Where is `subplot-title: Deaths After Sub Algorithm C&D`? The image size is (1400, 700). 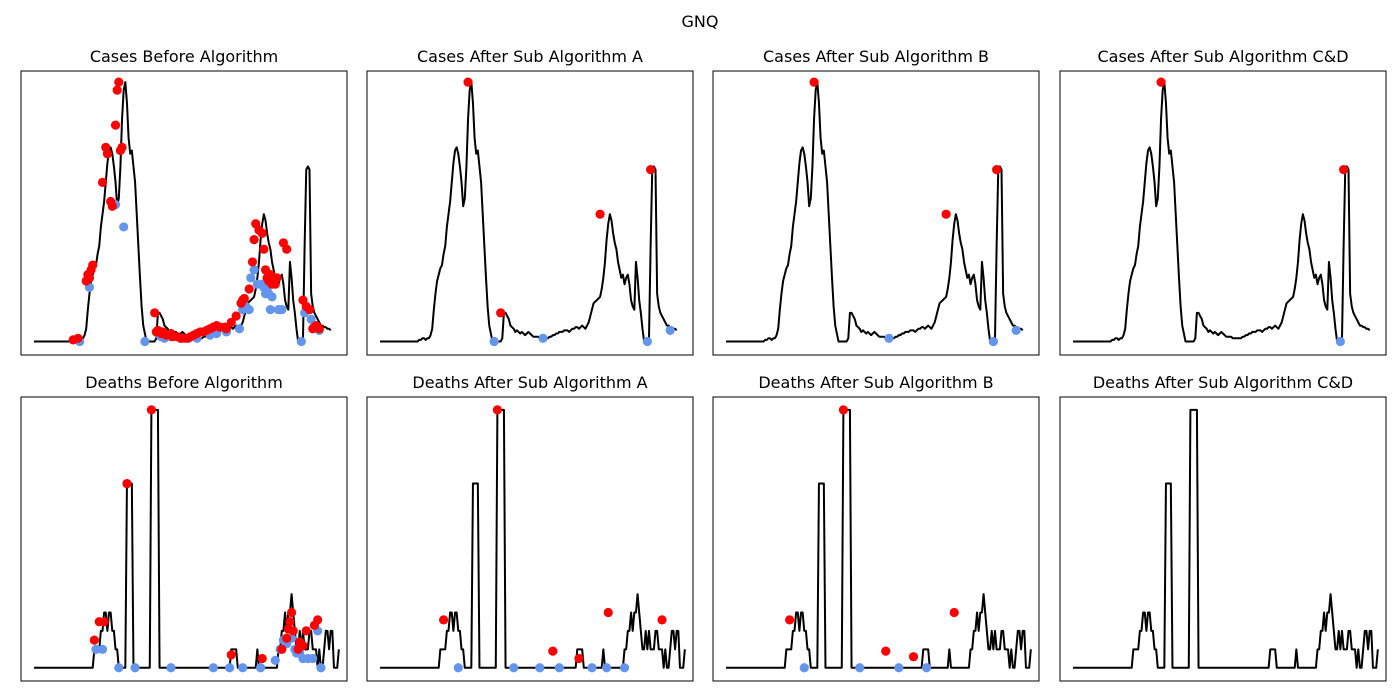 subplot-title: Deaths After Sub Algorithm C&D is located at coordinates (1223, 382).